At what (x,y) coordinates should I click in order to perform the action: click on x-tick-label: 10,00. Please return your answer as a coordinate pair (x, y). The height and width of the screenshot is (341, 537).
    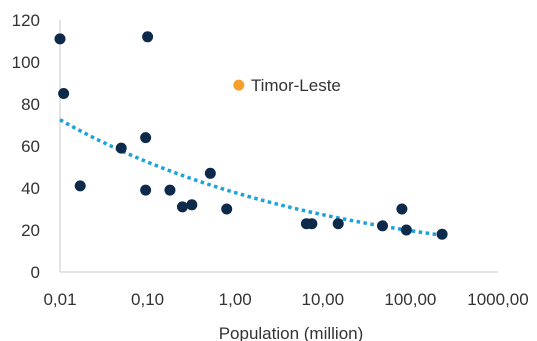
    Looking at the image, I should click on (323, 299).